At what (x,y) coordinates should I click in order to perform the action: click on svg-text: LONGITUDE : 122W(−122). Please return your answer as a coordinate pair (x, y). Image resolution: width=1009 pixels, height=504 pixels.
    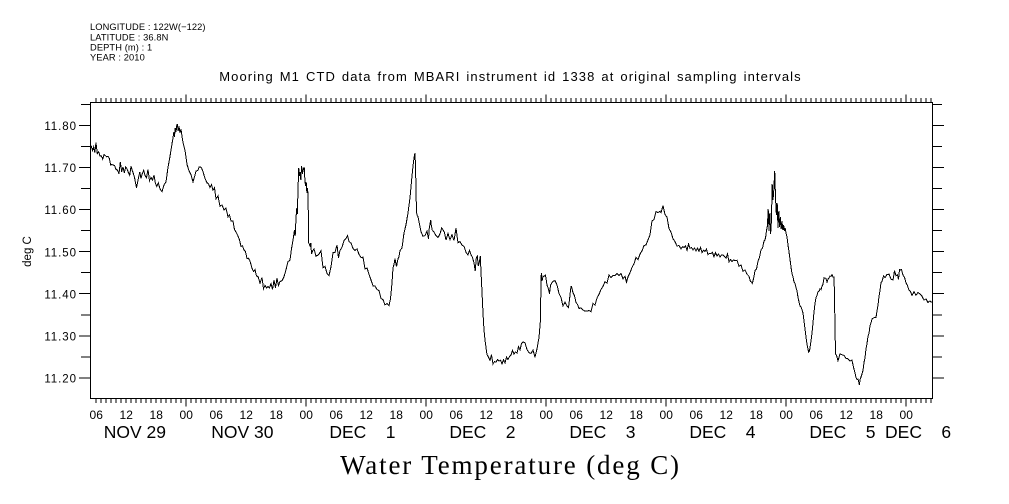
    Looking at the image, I should click on (148, 27).